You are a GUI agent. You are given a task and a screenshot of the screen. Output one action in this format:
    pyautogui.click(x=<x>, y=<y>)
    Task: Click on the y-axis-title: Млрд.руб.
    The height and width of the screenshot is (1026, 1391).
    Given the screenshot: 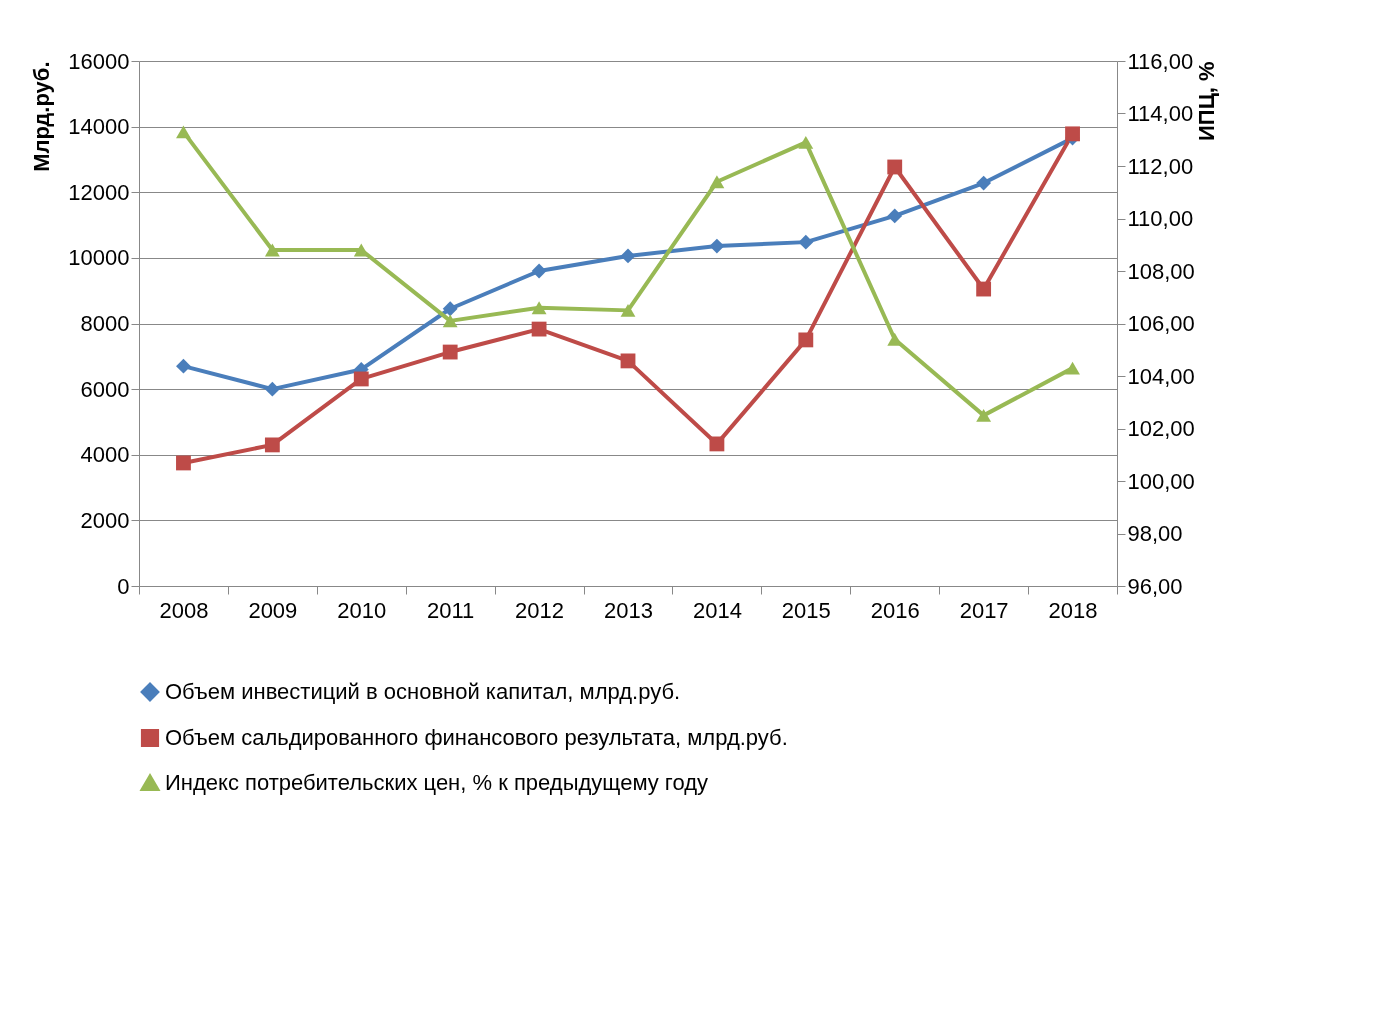 What is the action you would take?
    pyautogui.click(x=42, y=116)
    